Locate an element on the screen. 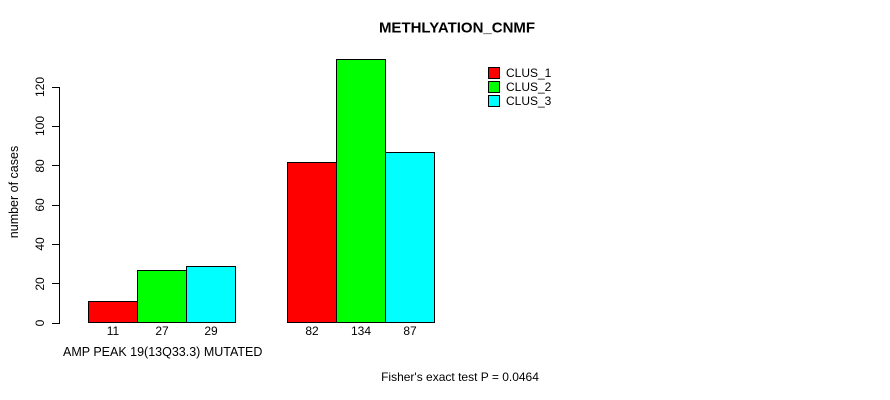 The height and width of the screenshot is (400, 890). y-tick-label: 0 is located at coordinates (40, 323).